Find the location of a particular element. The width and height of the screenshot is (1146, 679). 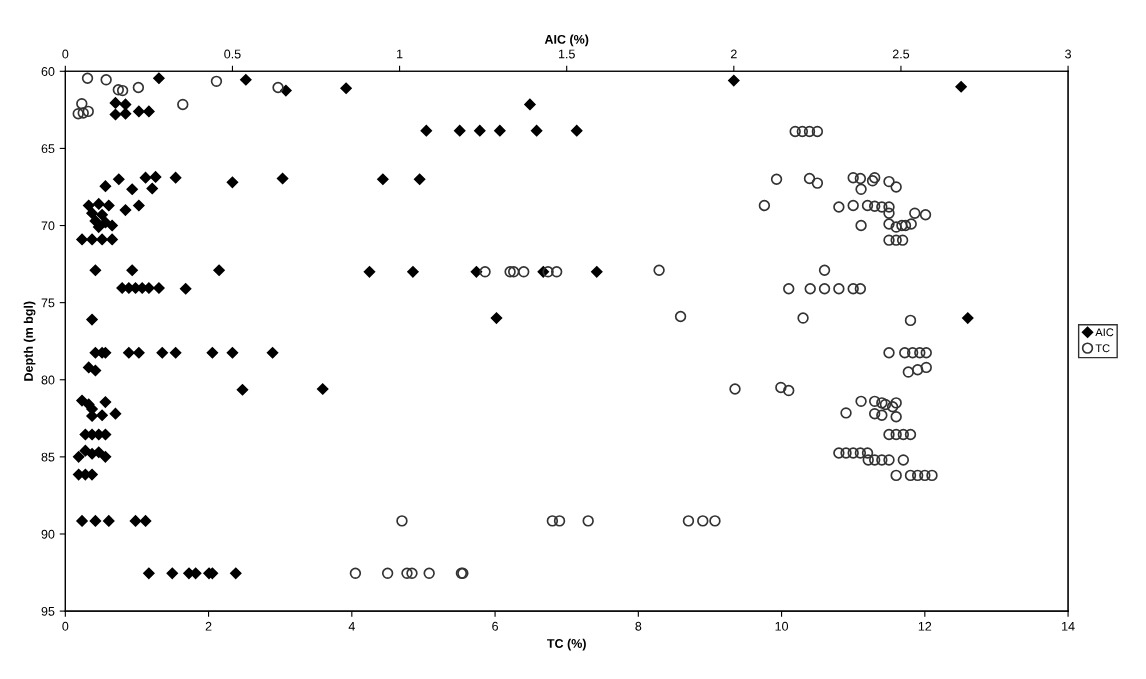

y-tick-label: 80 is located at coordinates (48, 380).